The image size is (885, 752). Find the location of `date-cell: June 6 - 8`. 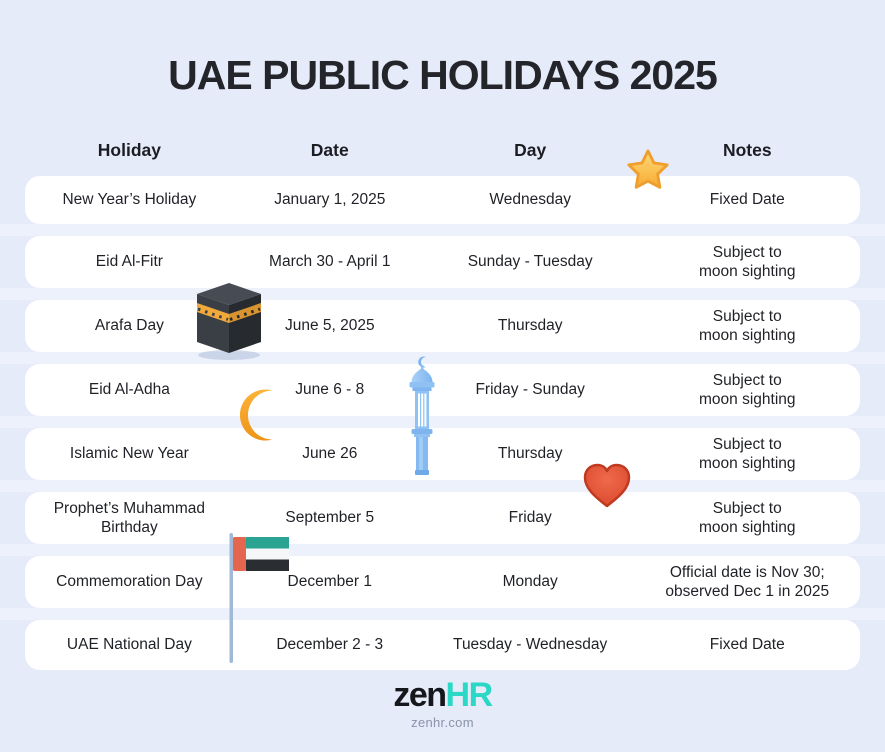

date-cell: June 6 - 8 is located at coordinates (330, 390).